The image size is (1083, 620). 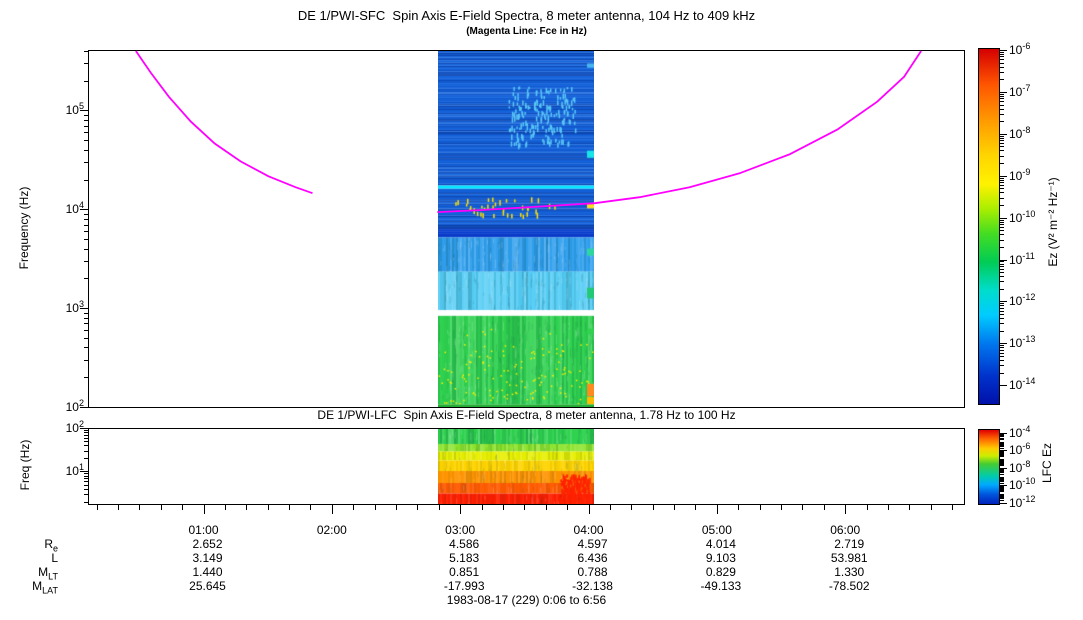 I want to click on ephemeris-value: -17.993, so click(x=464, y=586).